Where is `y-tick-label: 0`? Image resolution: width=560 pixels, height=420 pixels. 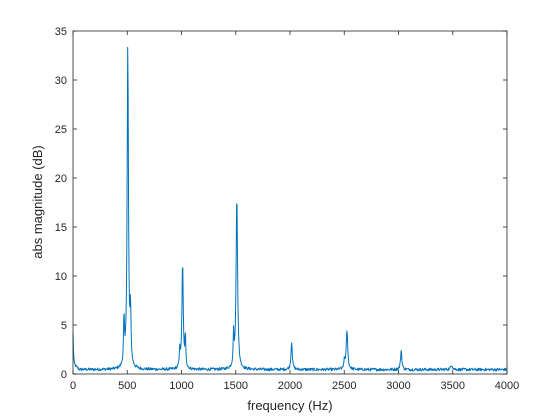 y-tick-label: 0 is located at coordinates (64, 375).